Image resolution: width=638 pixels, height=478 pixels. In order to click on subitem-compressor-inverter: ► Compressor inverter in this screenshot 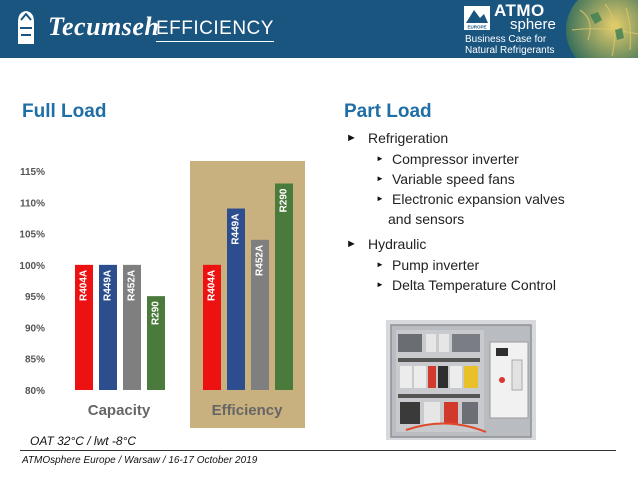, I will do `click(452, 159)`.